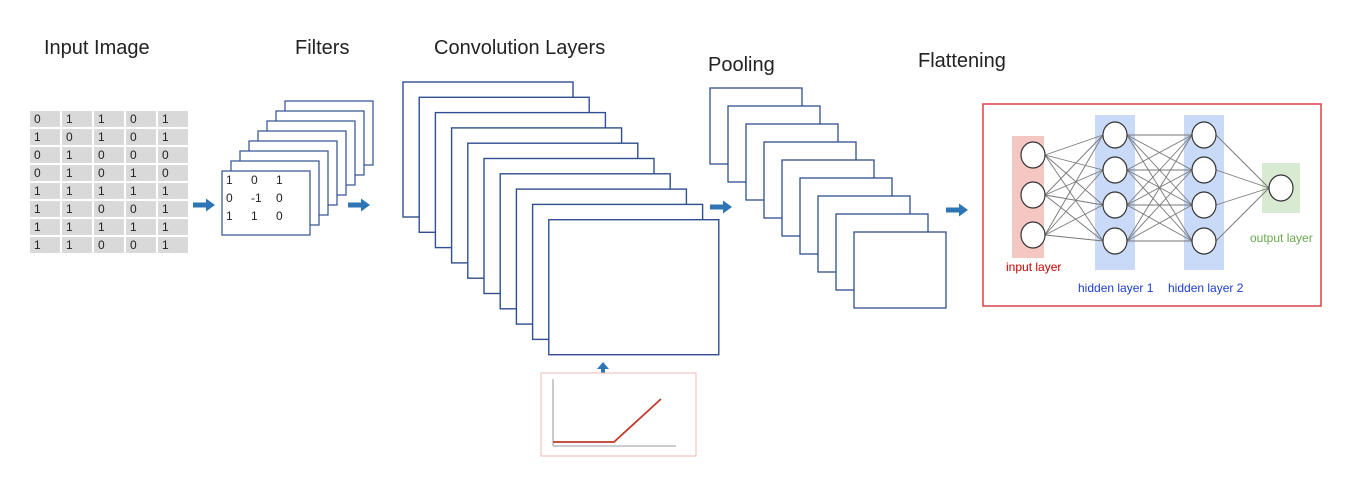 Image resolution: width=1362 pixels, height=498 pixels. What do you see at coordinates (1281, 238) in the screenshot?
I see `output-layer-label: output layer` at bounding box center [1281, 238].